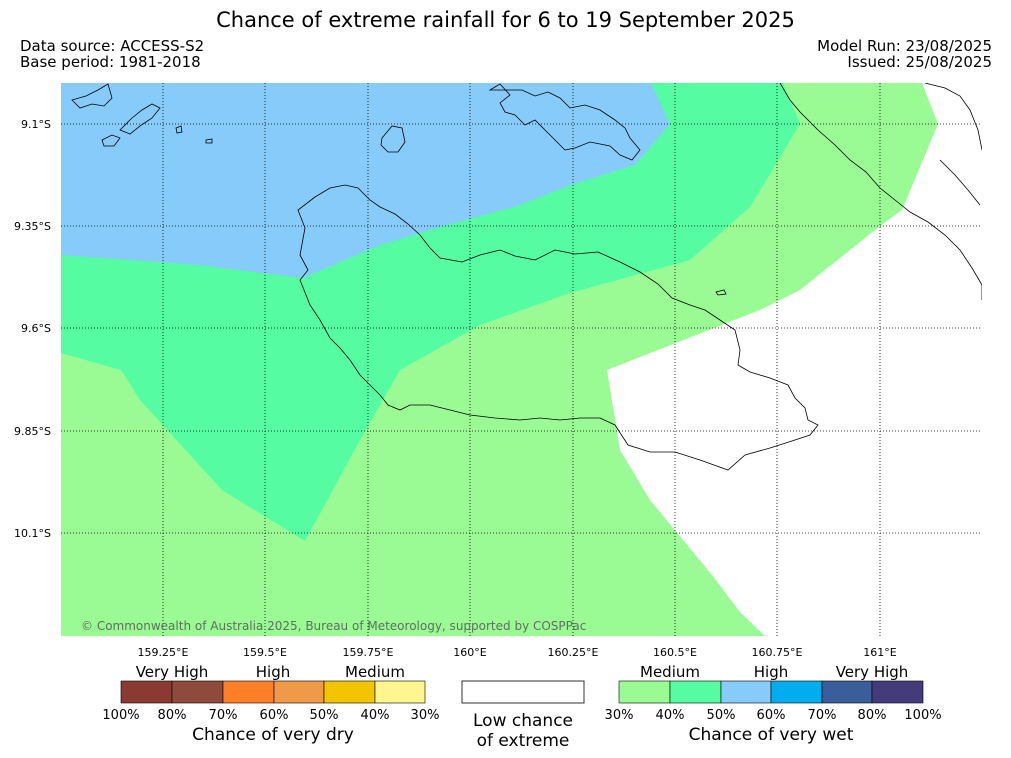  What do you see at coordinates (721, 715) in the screenshot?
I see `wet-tick: 50%` at bounding box center [721, 715].